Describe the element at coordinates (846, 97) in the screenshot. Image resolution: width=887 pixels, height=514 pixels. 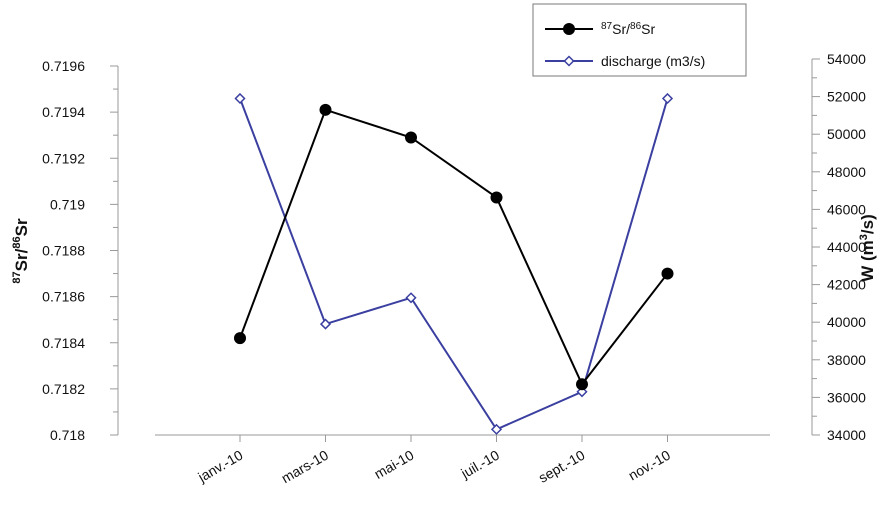
I see `right-tick-label: 52000` at that location.